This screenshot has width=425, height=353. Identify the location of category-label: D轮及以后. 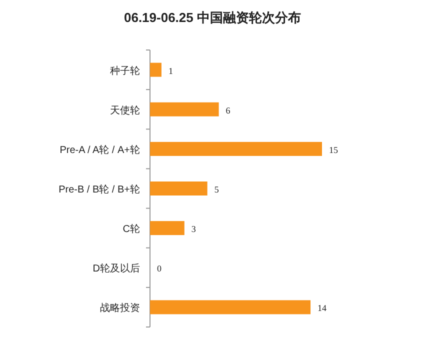
(116, 269).